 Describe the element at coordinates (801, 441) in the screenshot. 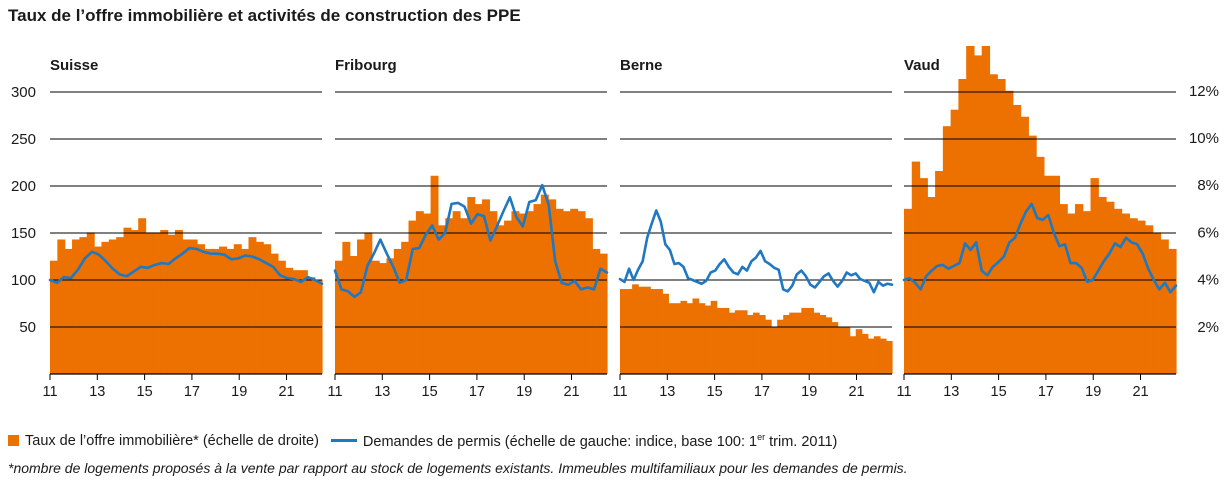

I see `legend-line-label-tail: trim. 2011)` at that location.